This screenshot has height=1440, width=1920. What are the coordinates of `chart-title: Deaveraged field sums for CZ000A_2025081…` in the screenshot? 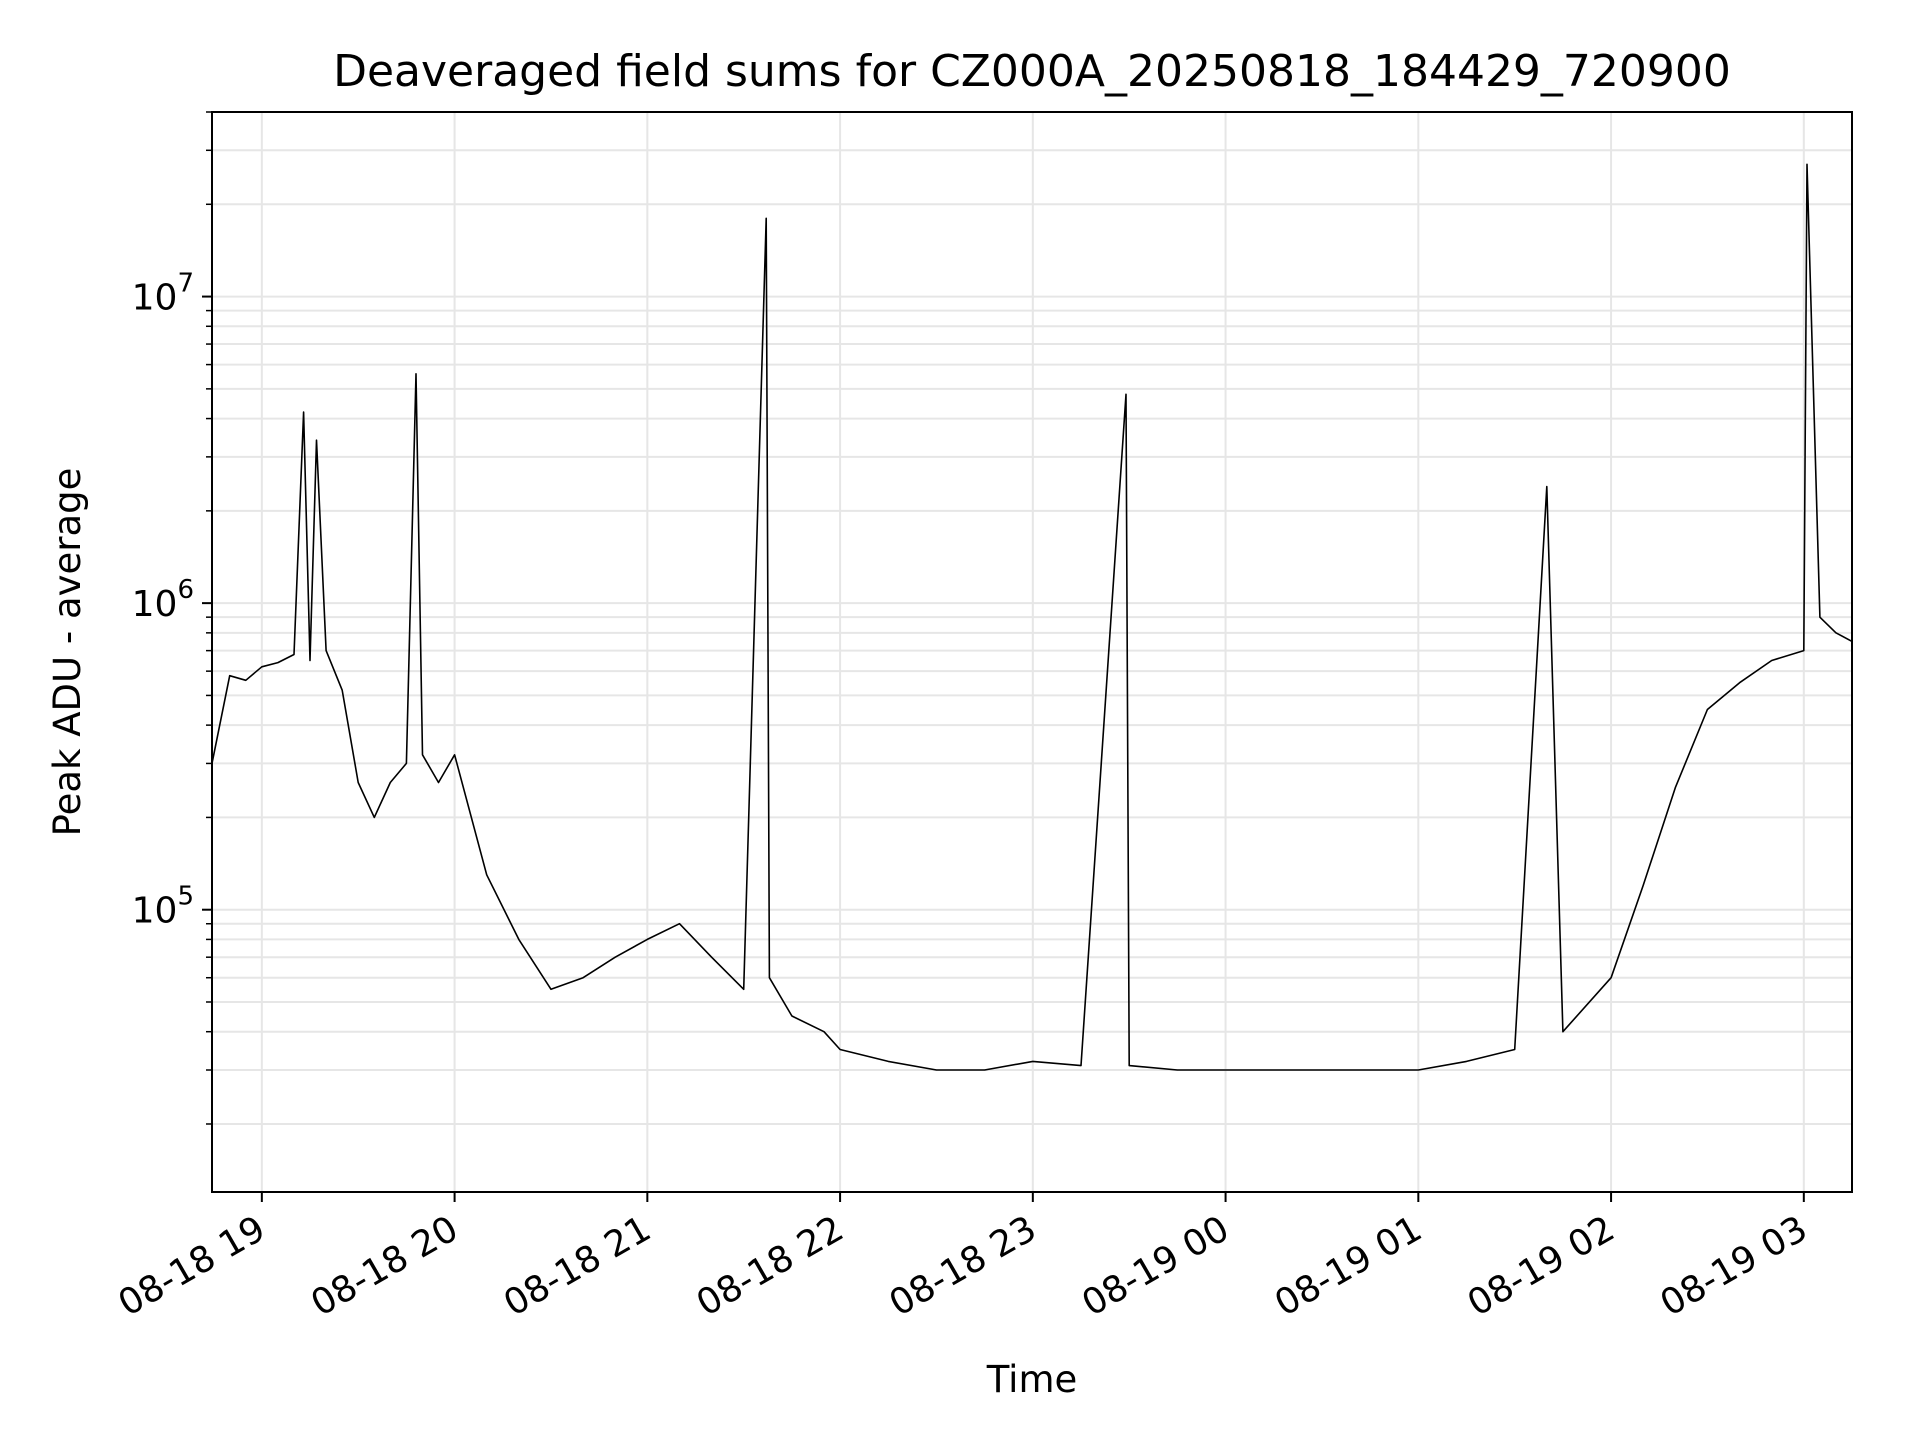 It's located at (1032, 71).